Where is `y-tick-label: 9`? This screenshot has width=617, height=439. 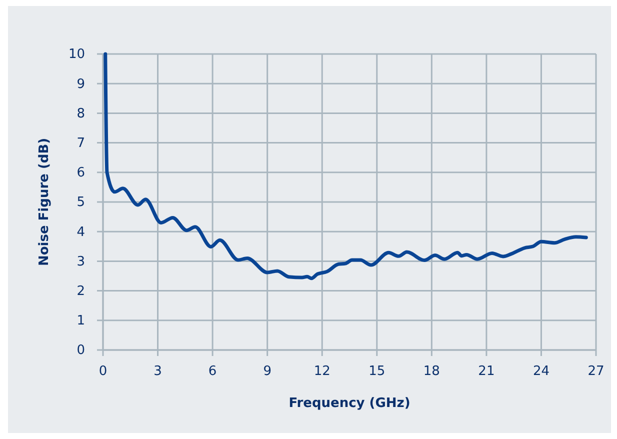
y-tick-label: 9 is located at coordinates (80, 84).